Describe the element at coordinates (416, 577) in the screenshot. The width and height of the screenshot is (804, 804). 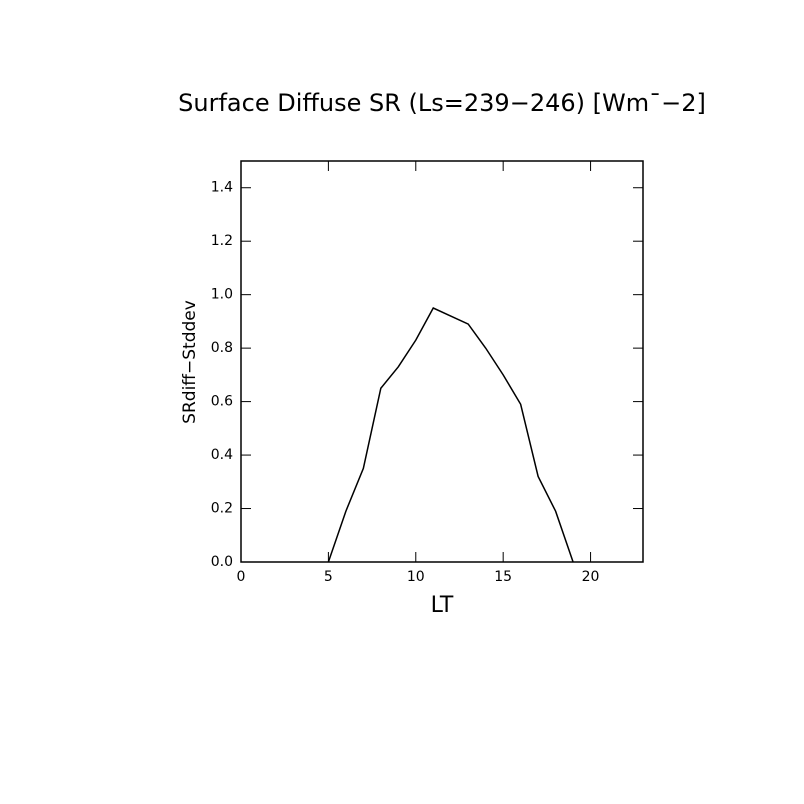
I see `x-tick-label: 10` at that location.